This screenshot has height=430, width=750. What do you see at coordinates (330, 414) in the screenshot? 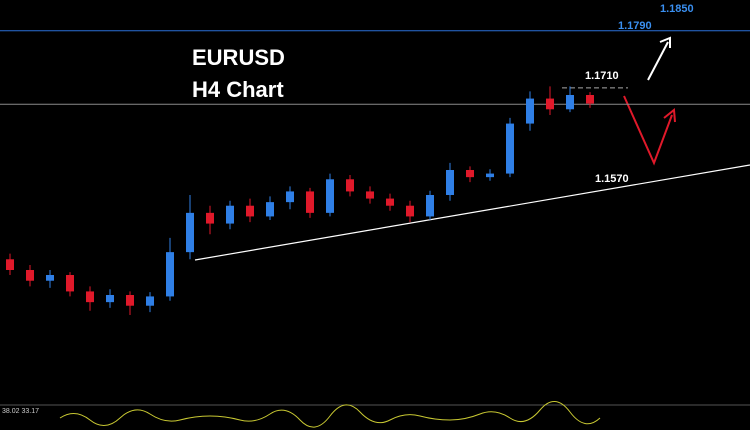
I see `oscillator` at bounding box center [330, 414].